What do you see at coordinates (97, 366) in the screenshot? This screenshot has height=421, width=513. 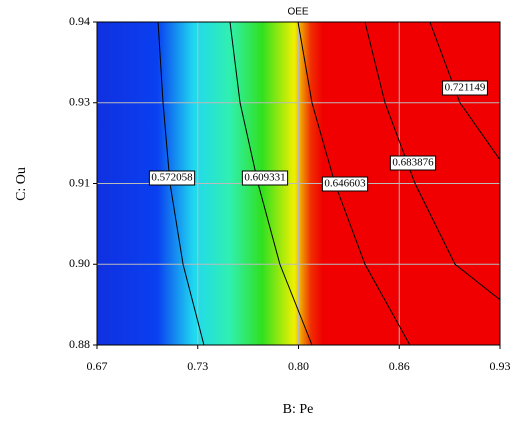 I see `x-tick-label: 0.67` at bounding box center [97, 366].